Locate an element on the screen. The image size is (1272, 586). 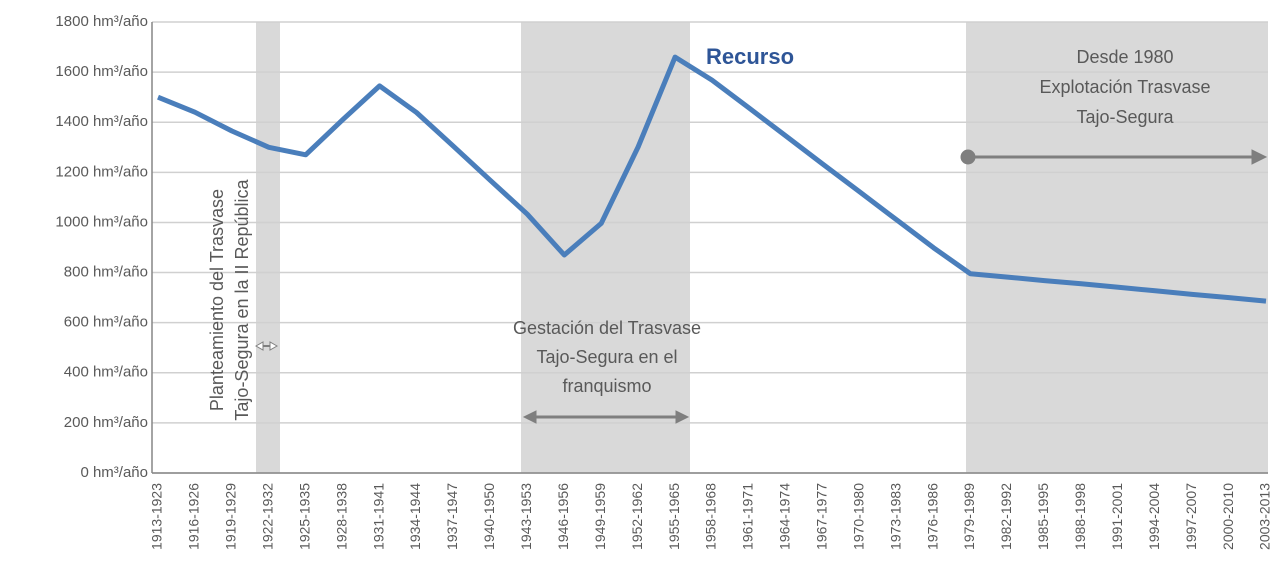
y-tick-label: 1600 hm³/año is located at coordinates (101, 71).